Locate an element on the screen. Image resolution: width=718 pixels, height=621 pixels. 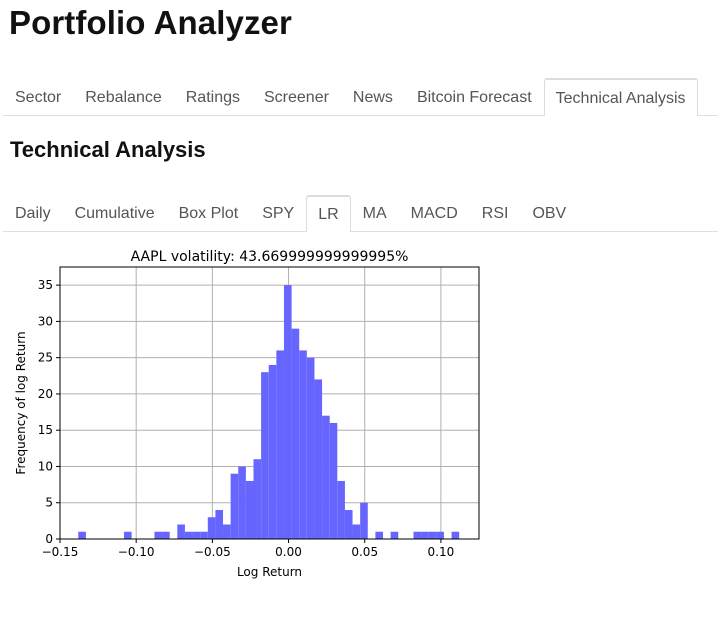
y-tick-label: 35 is located at coordinates (45, 285).